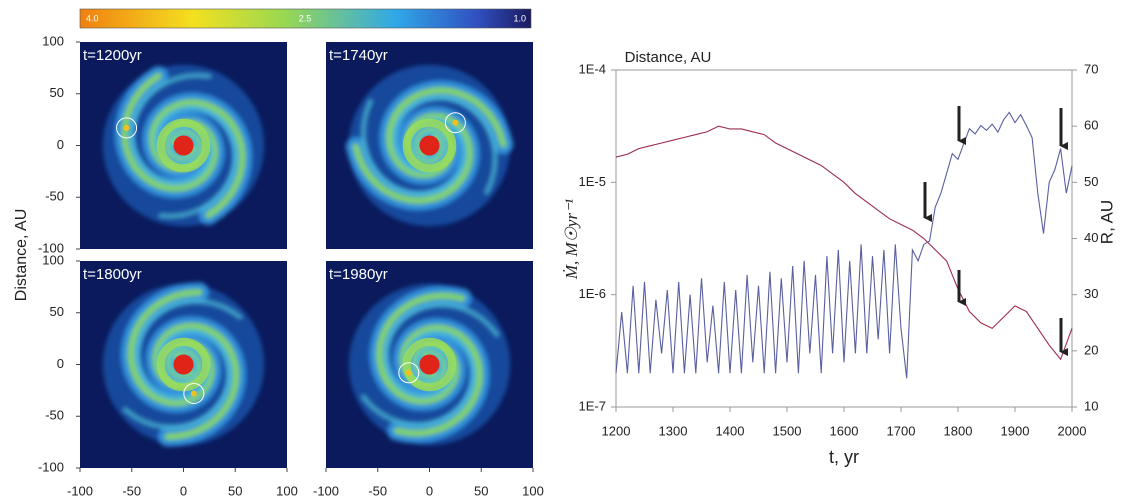 This screenshot has height=497, width=1121. What do you see at coordinates (844, 430) in the screenshot?
I see `x-tick-label: 1600` at bounding box center [844, 430].